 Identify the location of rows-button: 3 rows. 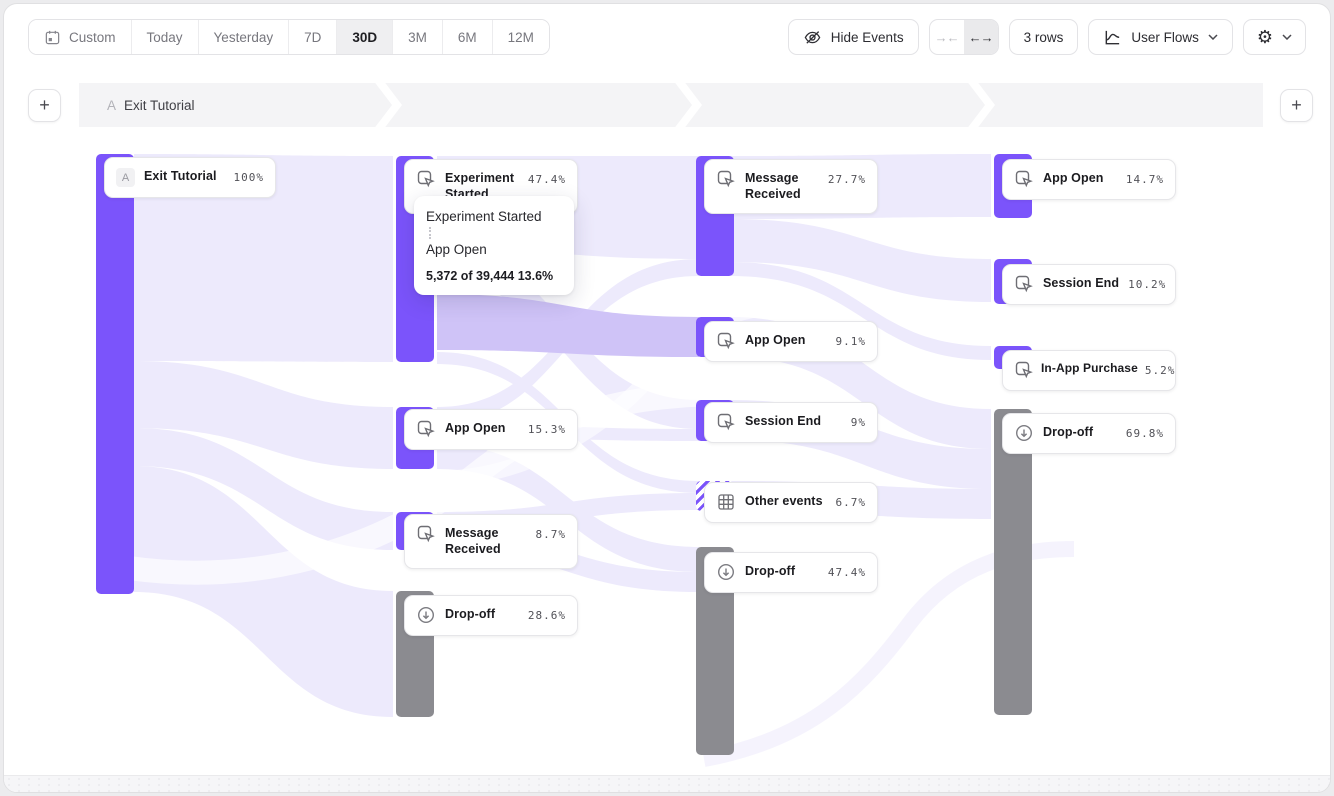
(1043, 37).